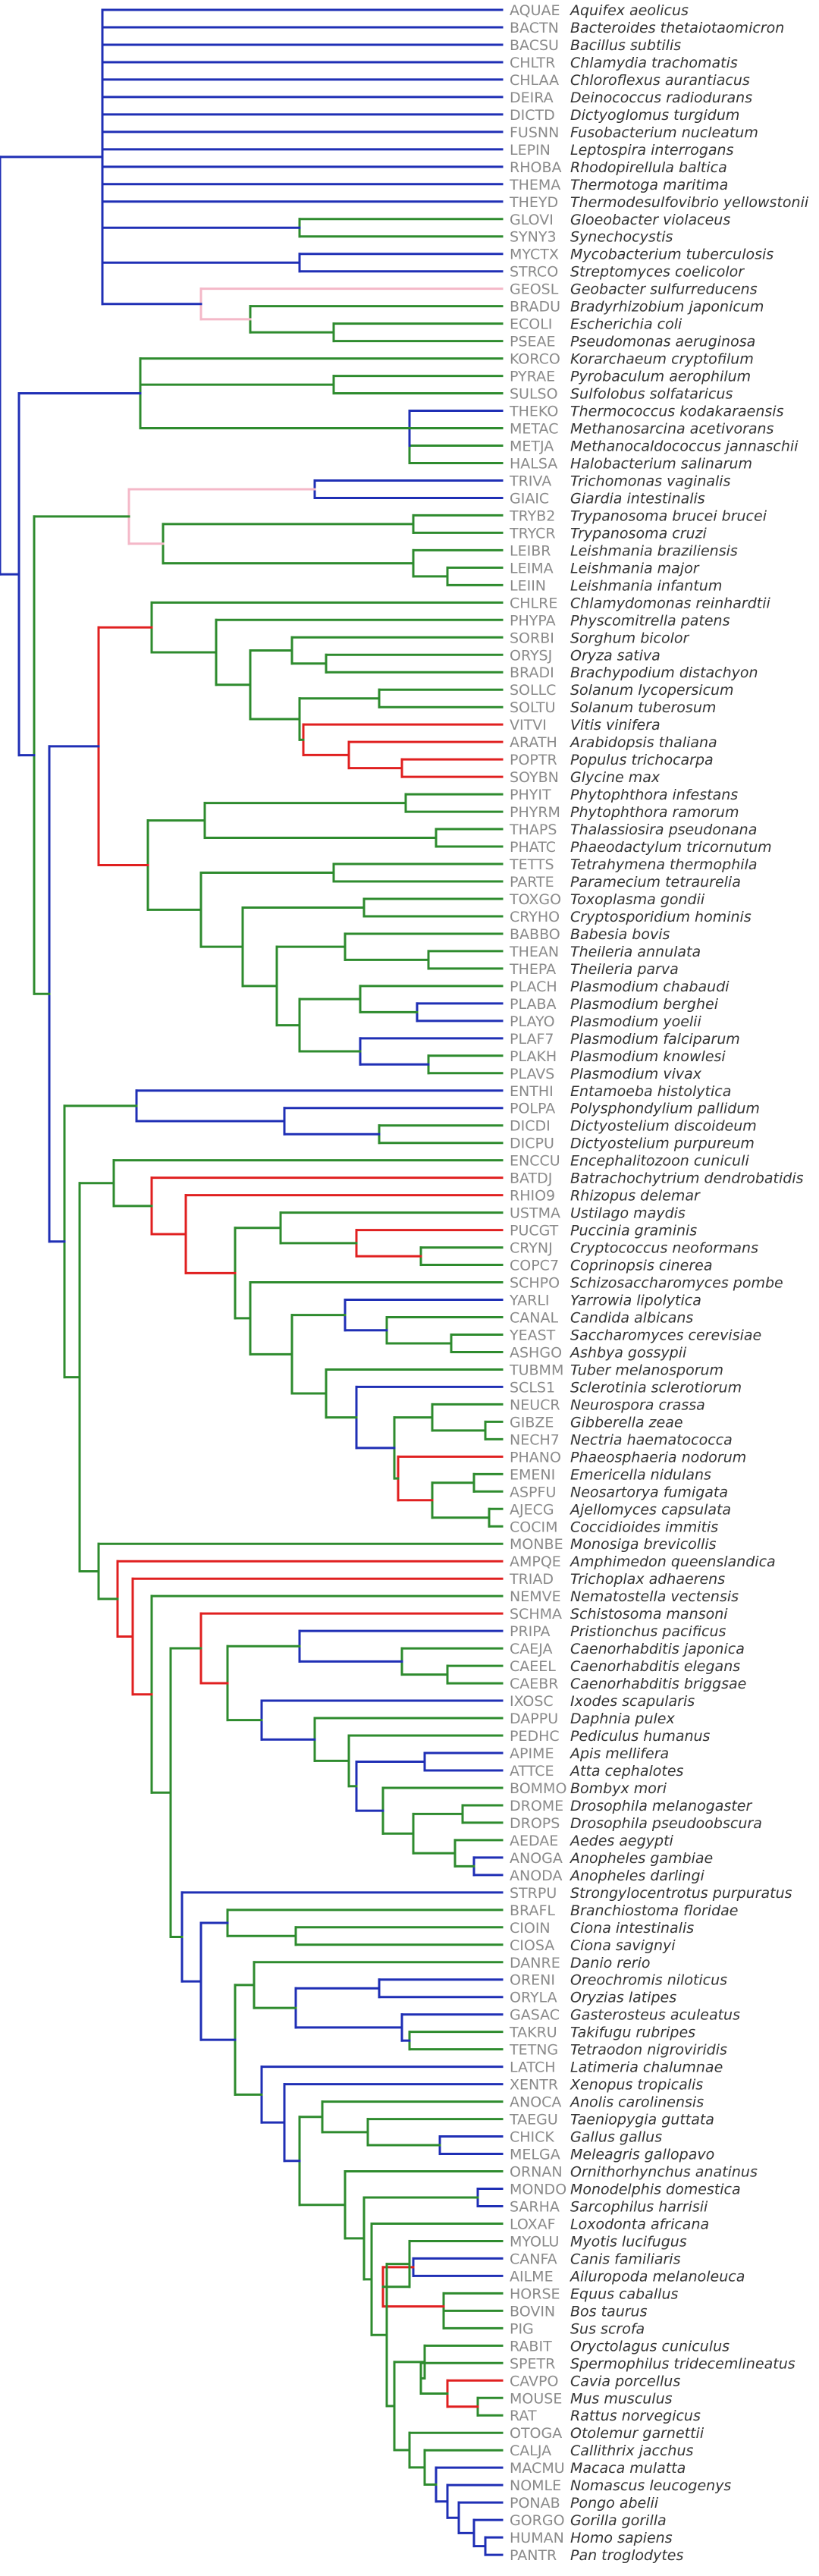 This screenshot has height=2576, width=819. What do you see at coordinates (535, 2503) in the screenshot?
I see `leaf-code: PONAB` at bounding box center [535, 2503].